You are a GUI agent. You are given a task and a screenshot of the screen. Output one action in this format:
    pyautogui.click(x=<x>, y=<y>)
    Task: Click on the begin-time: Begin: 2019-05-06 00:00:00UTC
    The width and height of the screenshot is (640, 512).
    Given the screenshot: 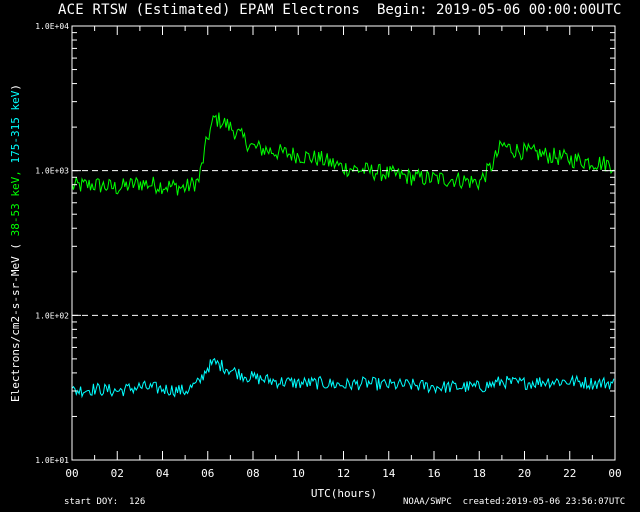 What is the action you would take?
    pyautogui.click(x=499, y=10)
    